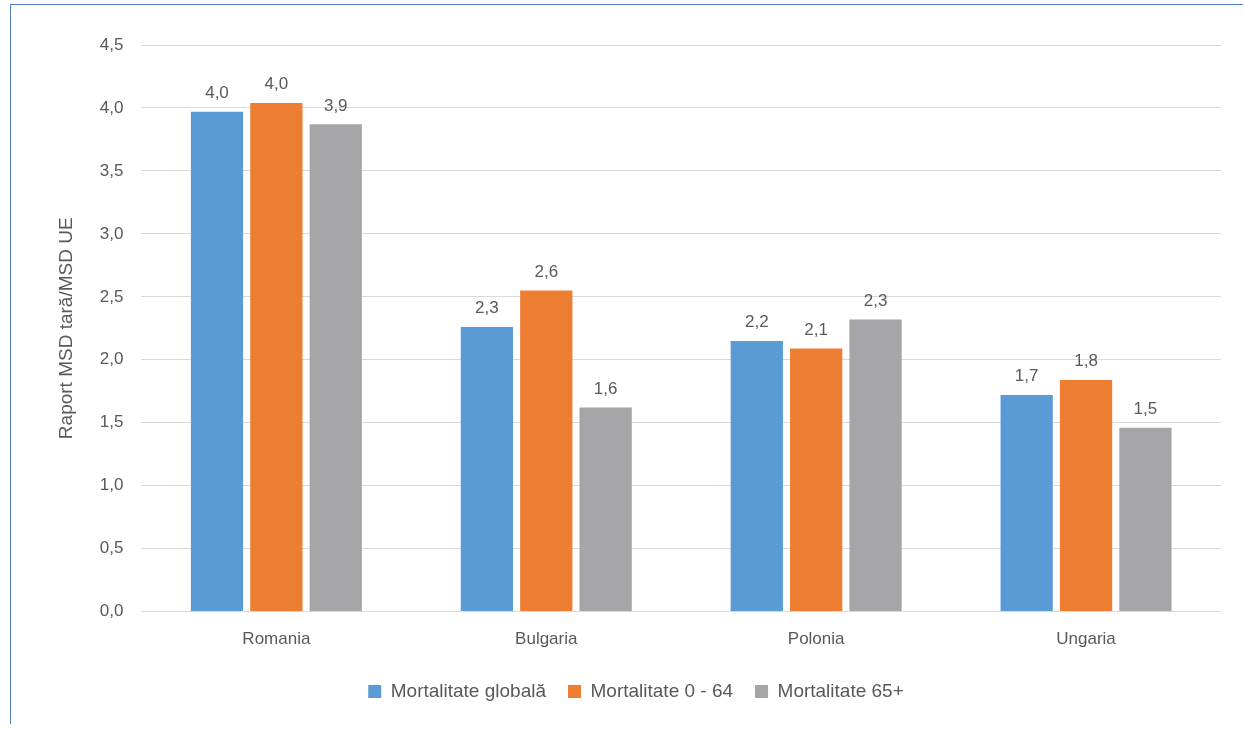 This screenshot has width=1245, height=732. I want to click on y-tick-label: 2,0, so click(111, 359).